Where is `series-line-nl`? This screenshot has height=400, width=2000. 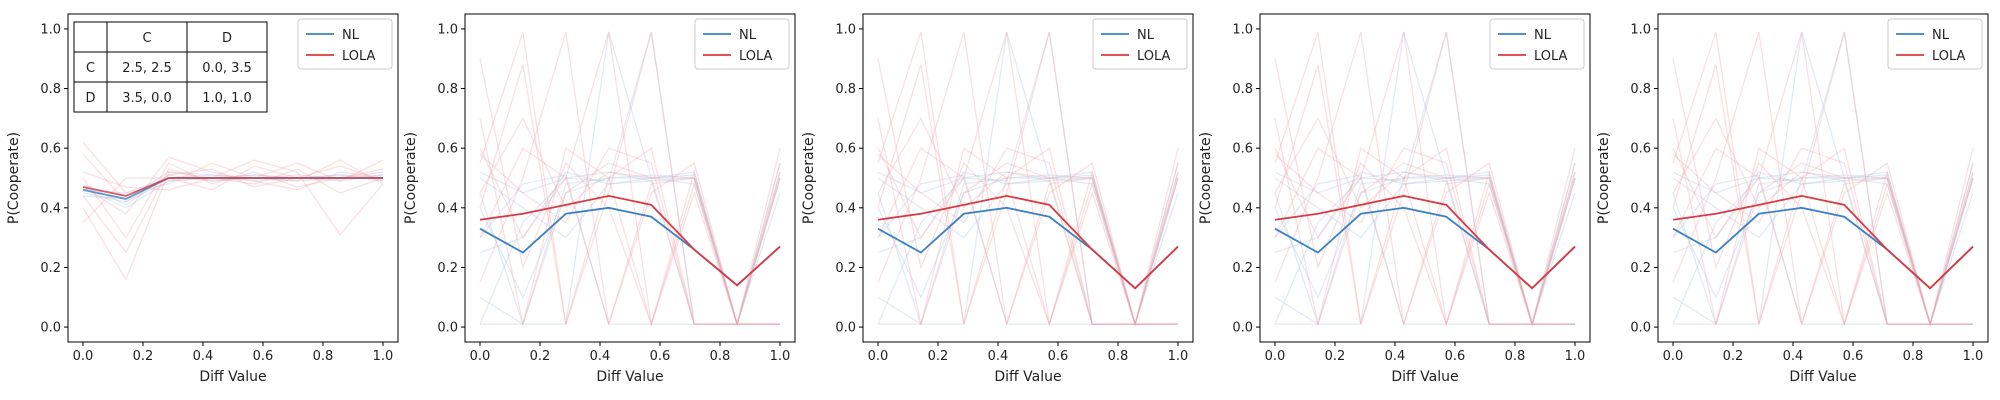 series-line-nl is located at coordinates (630, 246).